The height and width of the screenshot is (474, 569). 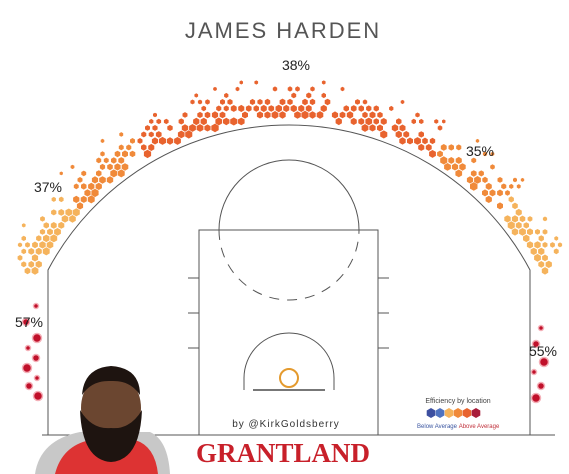 What do you see at coordinates (296, 65) in the screenshot?
I see `zone-label: 38%` at bounding box center [296, 65].